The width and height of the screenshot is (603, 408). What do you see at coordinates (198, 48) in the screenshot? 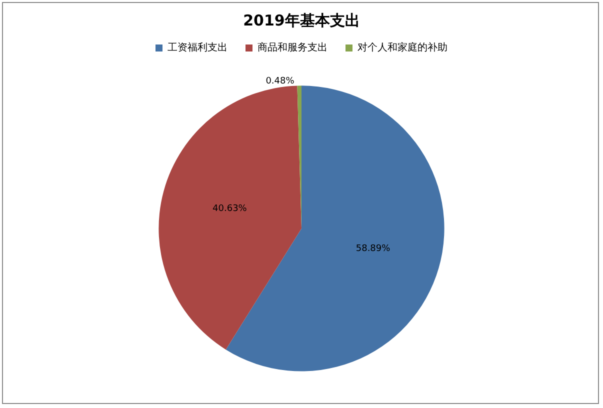
I see `legend-label: 工资福利支出` at bounding box center [198, 48].